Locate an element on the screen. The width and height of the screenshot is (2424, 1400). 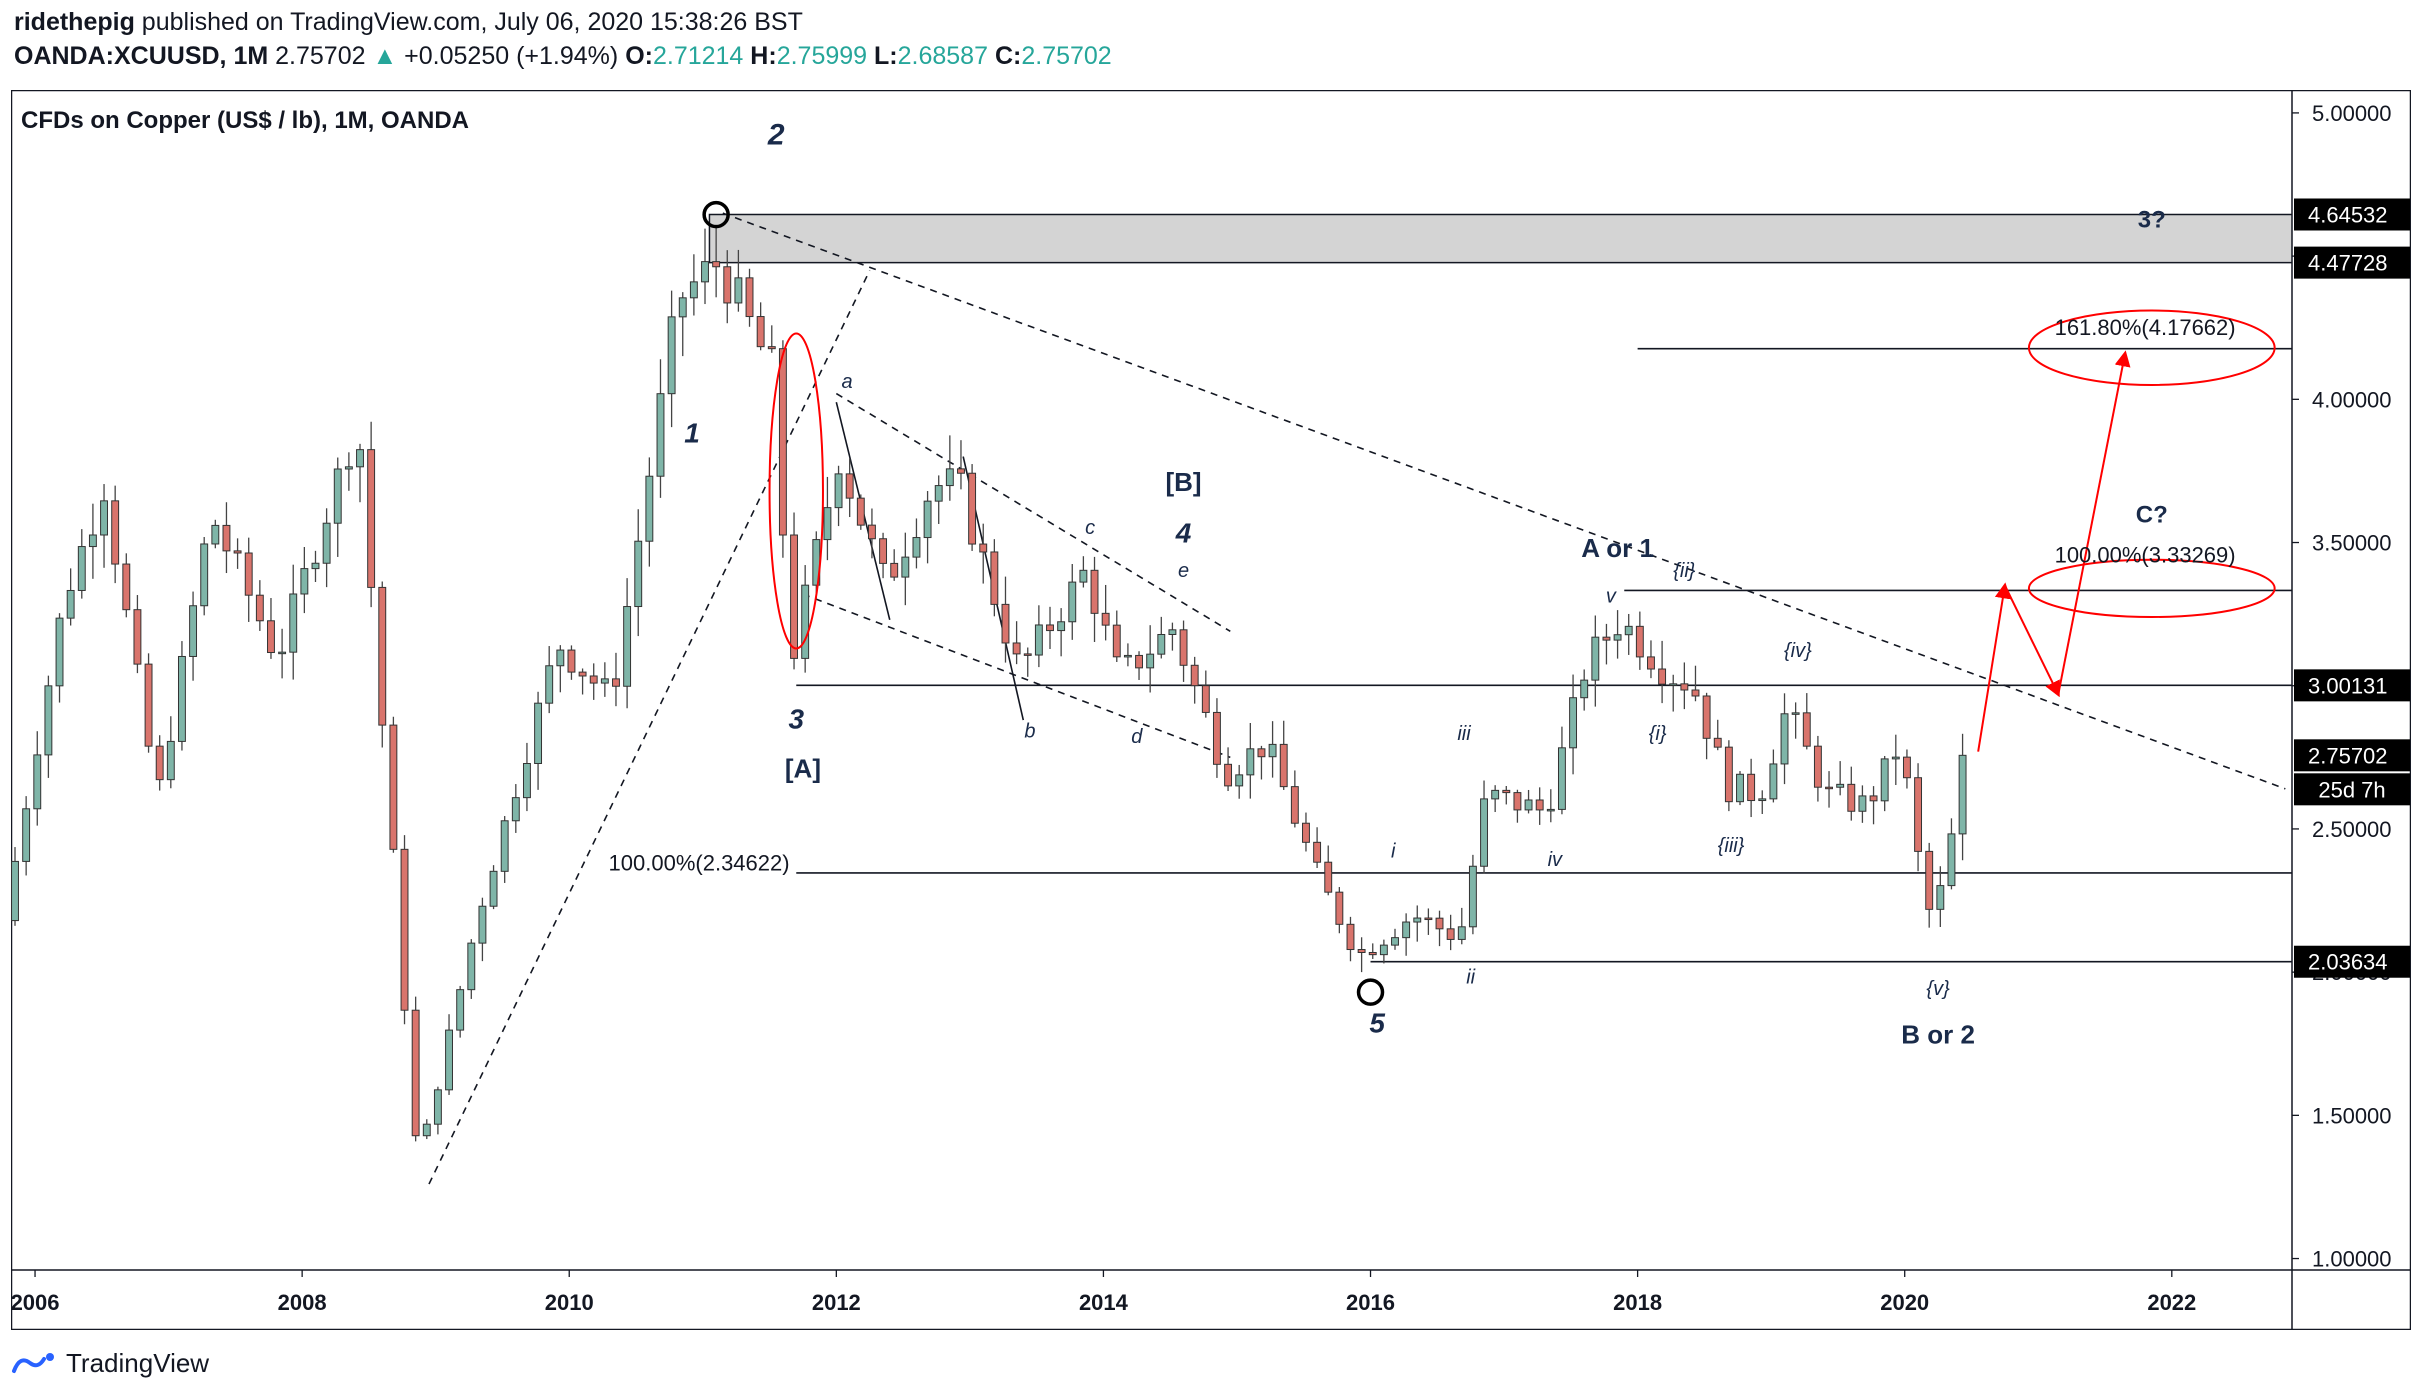
wave-label: {i} is located at coordinates (1658, 734).